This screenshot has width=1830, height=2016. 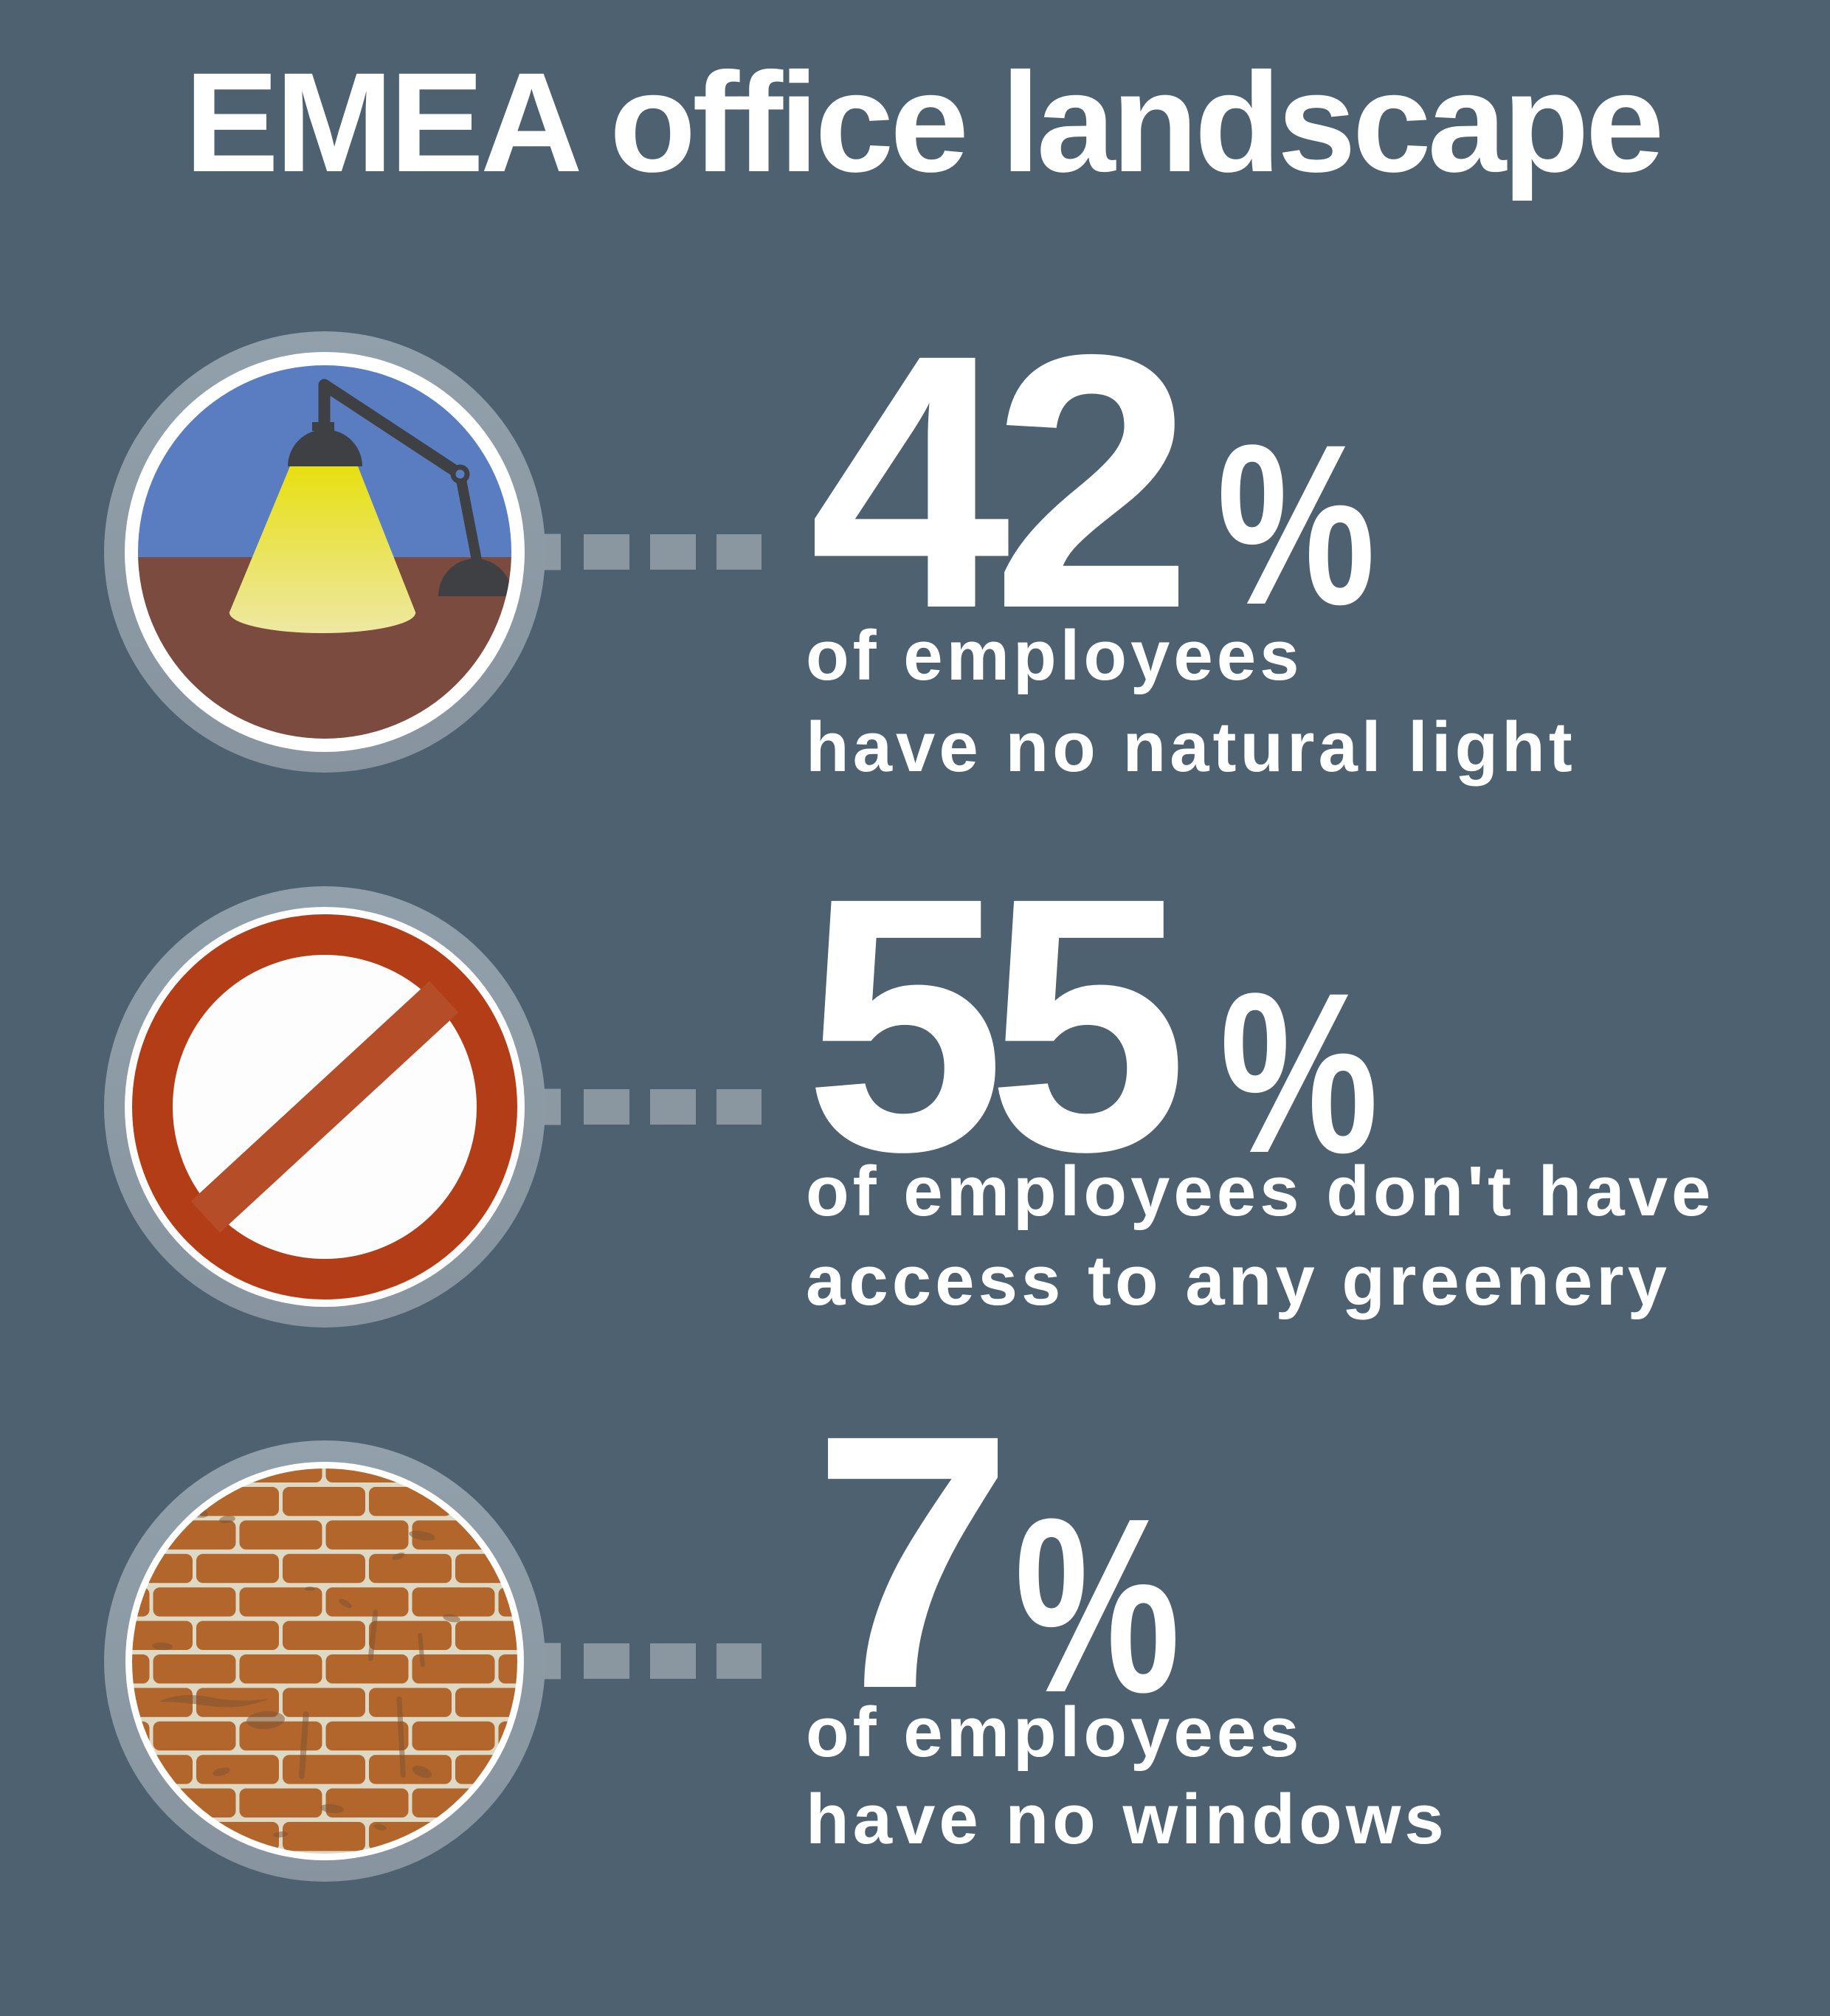 What do you see at coordinates (996, 481) in the screenshot?
I see `svg-text: 42` at bounding box center [996, 481].